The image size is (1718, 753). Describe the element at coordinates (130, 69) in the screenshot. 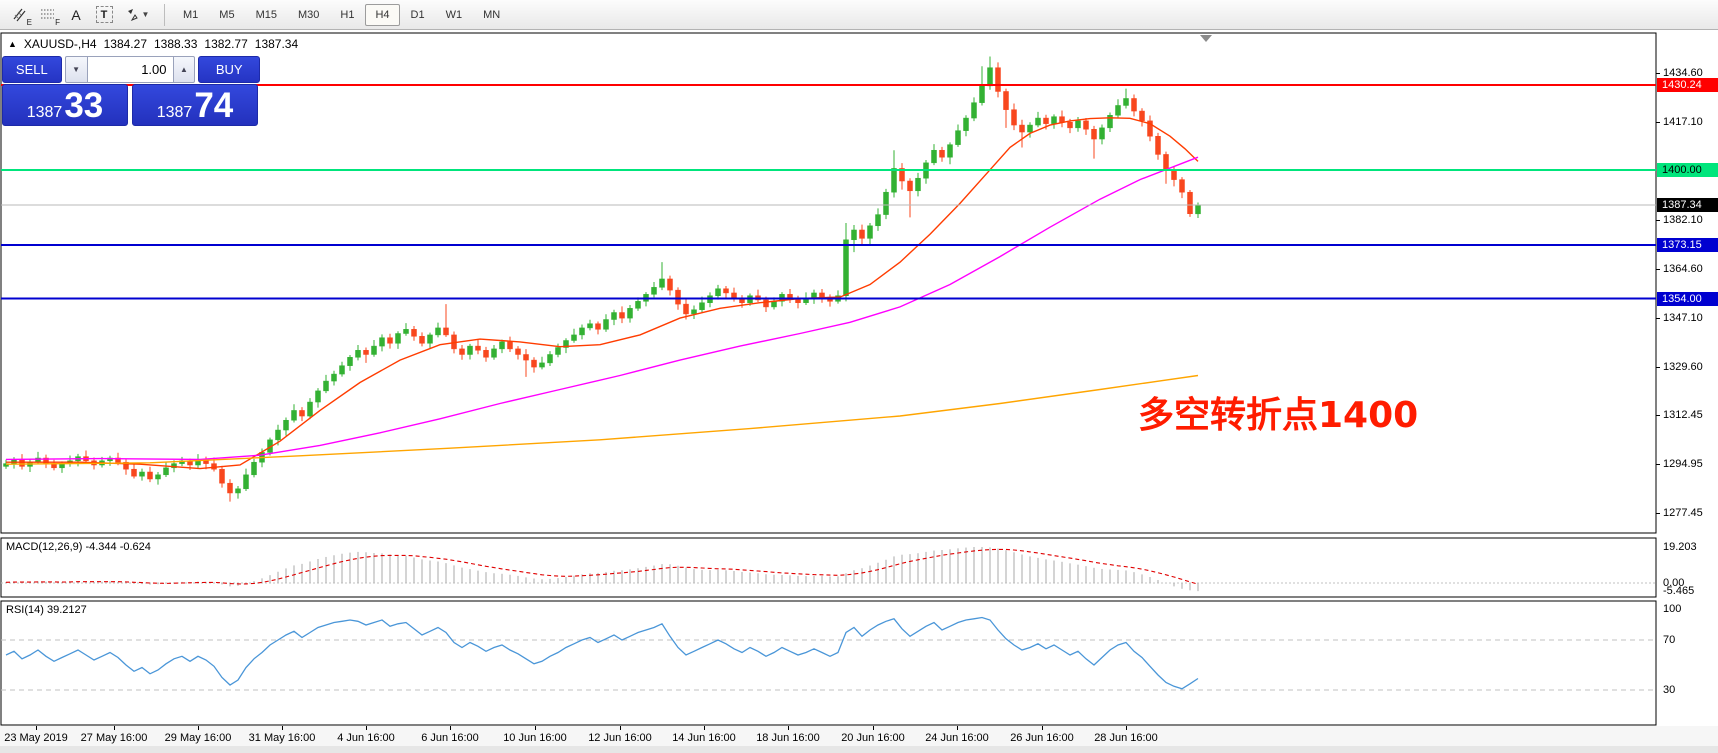

I see `volume-input` at that location.